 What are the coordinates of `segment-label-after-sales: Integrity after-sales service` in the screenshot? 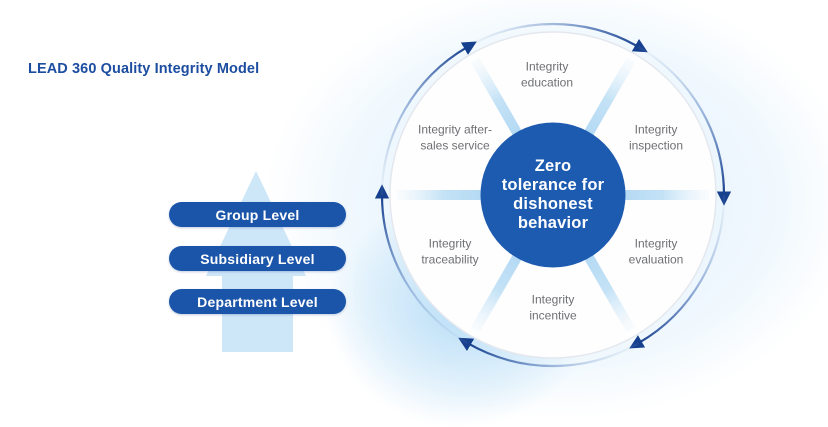 It's located at (455, 137).